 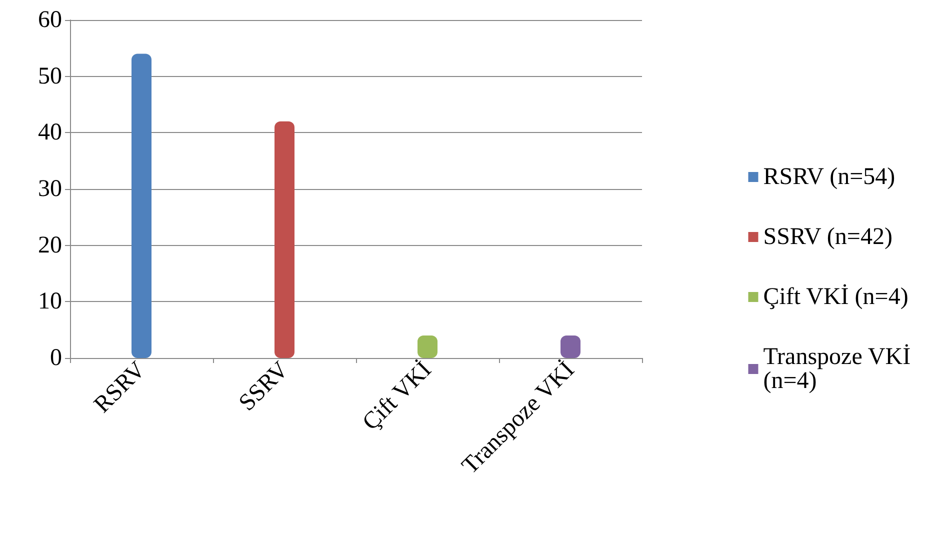 What do you see at coordinates (50, 245) in the screenshot?
I see `y-tick-label: 20` at bounding box center [50, 245].